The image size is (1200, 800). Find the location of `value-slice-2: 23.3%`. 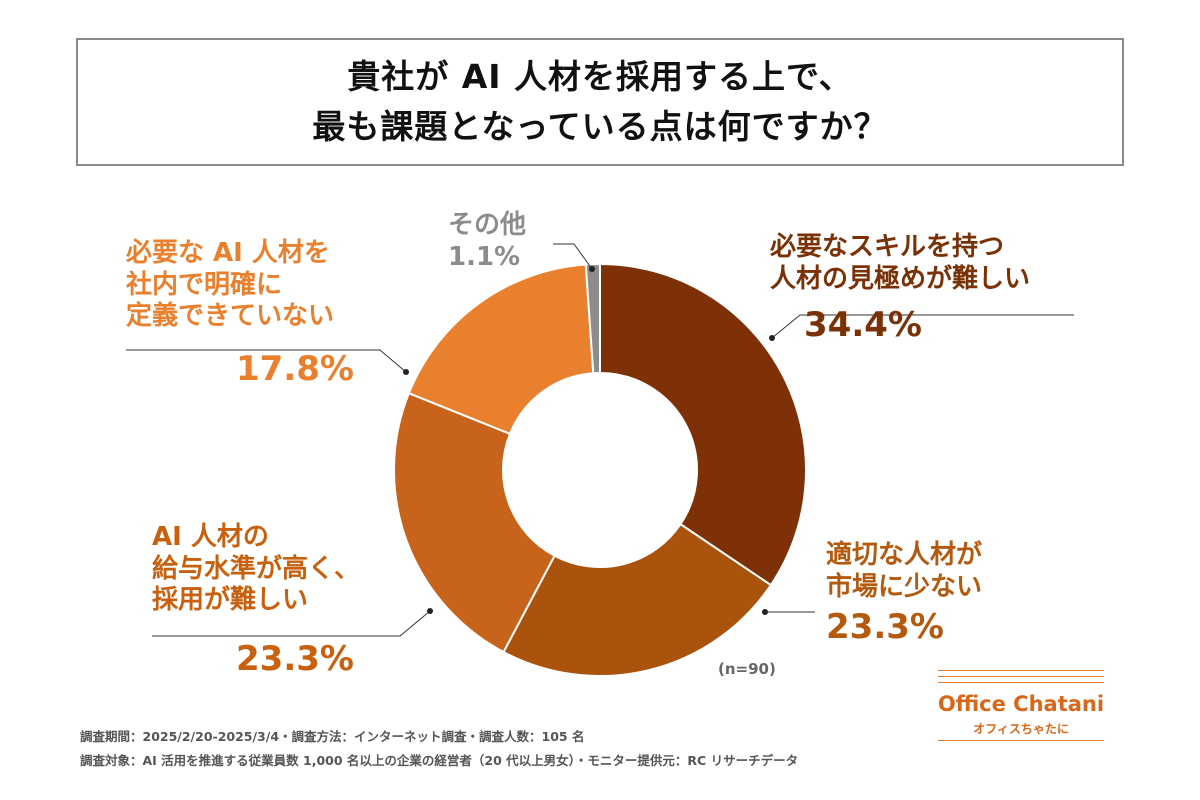

value-slice-2: 23.3% is located at coordinates (295, 659).